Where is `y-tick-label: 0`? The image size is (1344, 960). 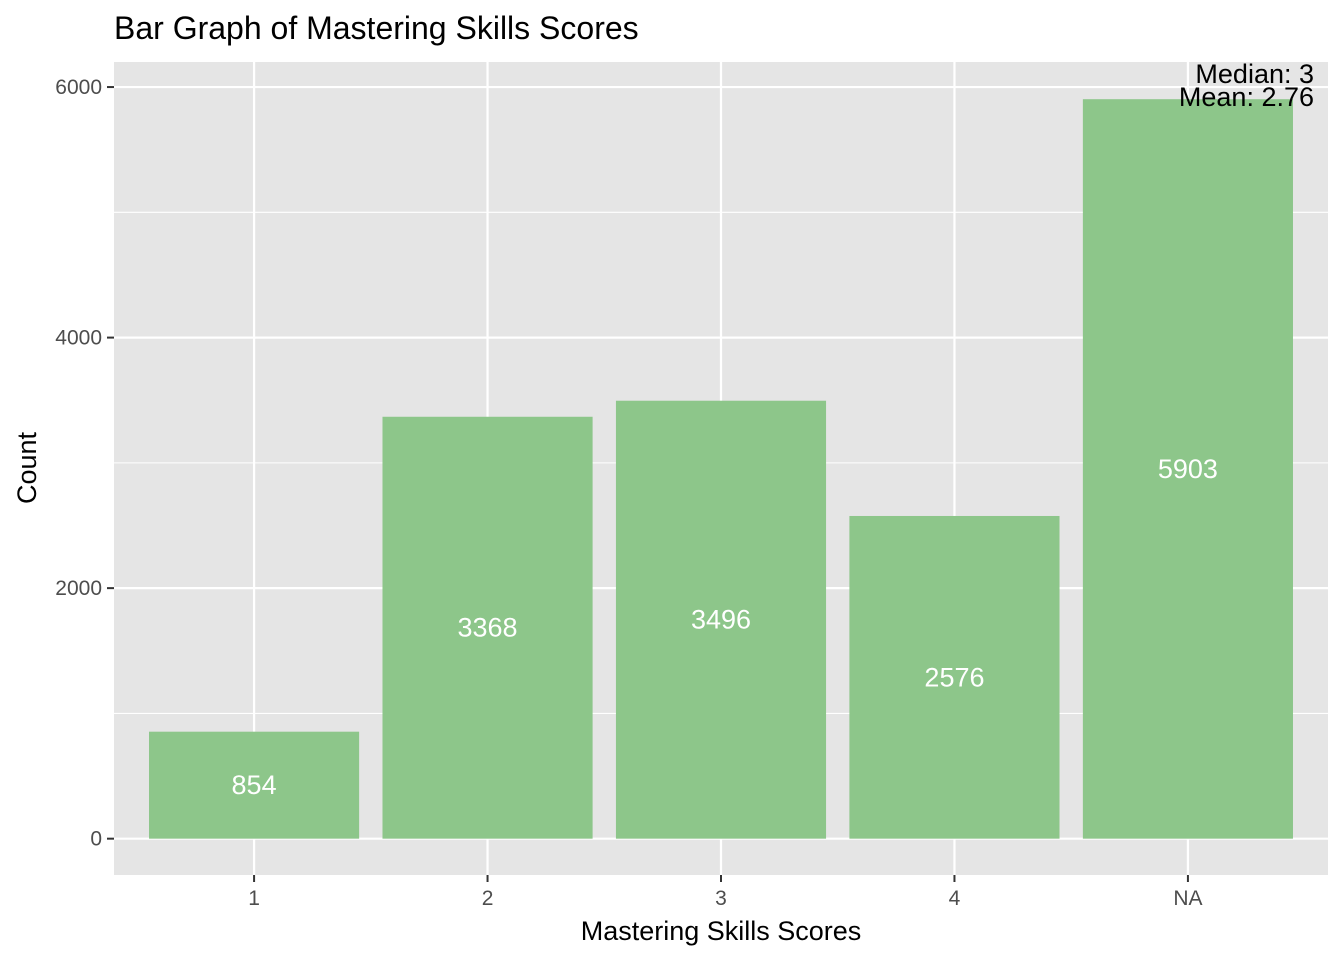
y-tick-label: 0 is located at coordinates (96, 839).